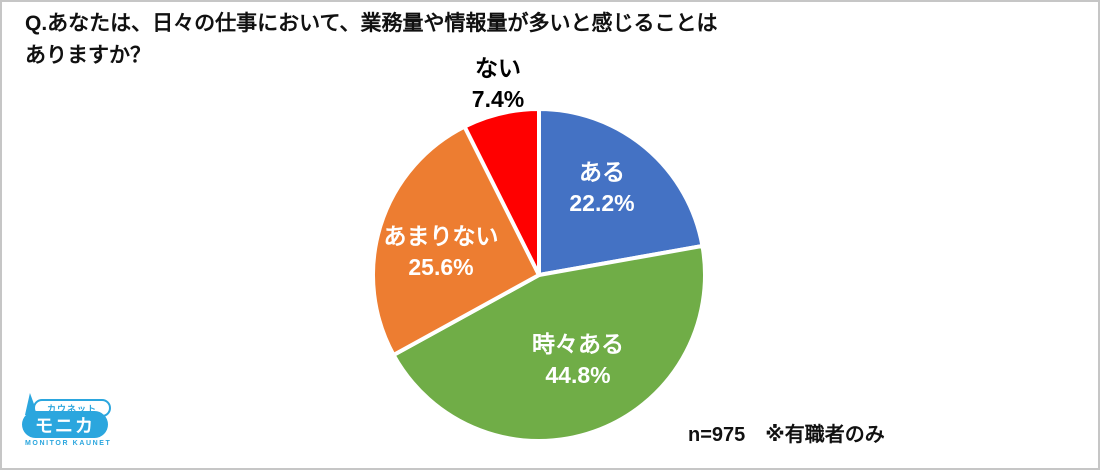  Describe the element at coordinates (601, 203) in the screenshot. I see `pie-label-percent-1: 22.2%` at that location.